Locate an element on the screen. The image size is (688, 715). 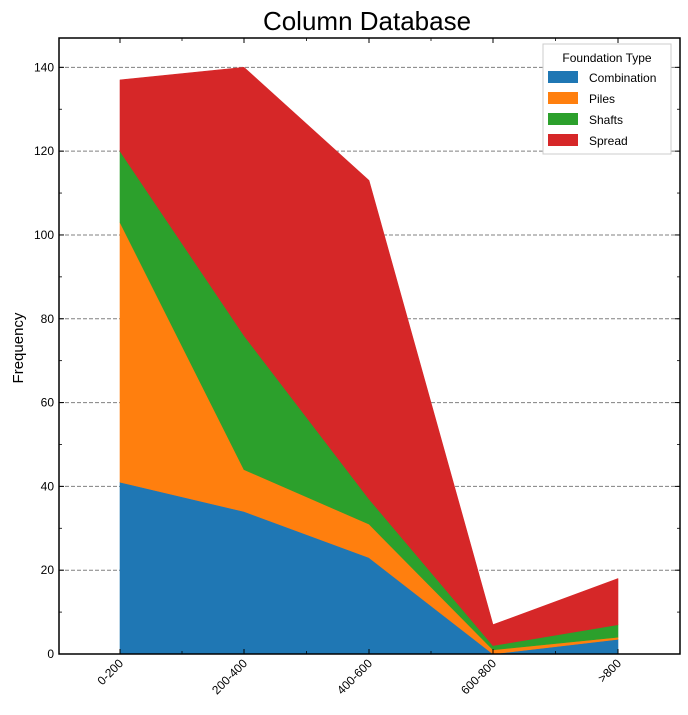
y-axis-label: Frequency is located at coordinates (18, 347).